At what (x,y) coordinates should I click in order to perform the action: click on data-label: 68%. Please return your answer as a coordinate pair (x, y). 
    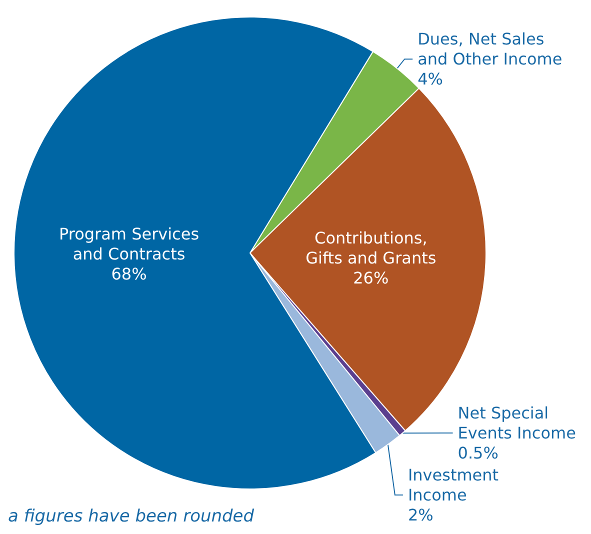
    Looking at the image, I should click on (129, 274).